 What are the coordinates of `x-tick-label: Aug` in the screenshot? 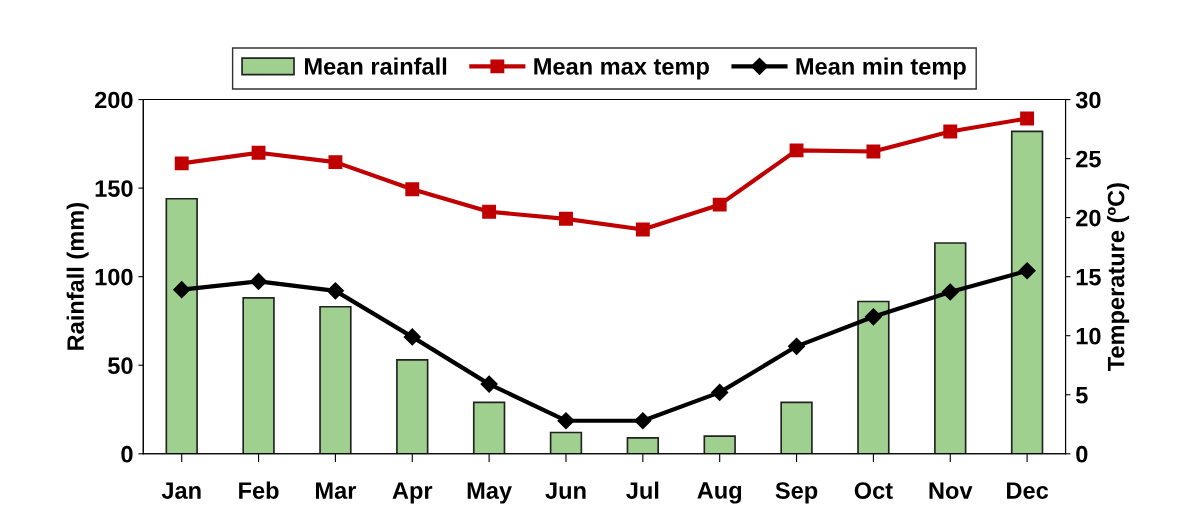 It's located at (719, 493).